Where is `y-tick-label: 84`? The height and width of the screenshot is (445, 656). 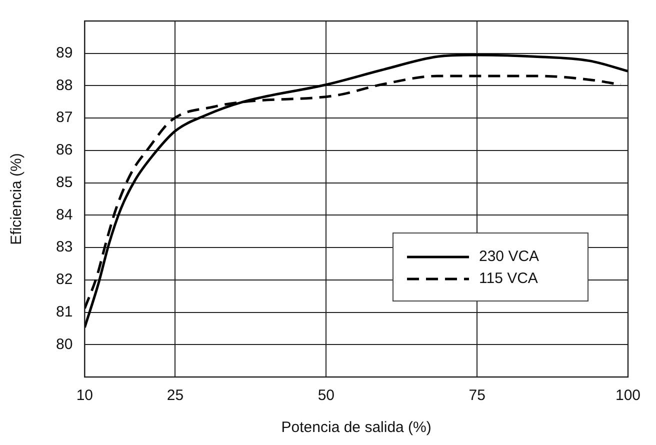
y-tick-label: 84 is located at coordinates (64, 215).